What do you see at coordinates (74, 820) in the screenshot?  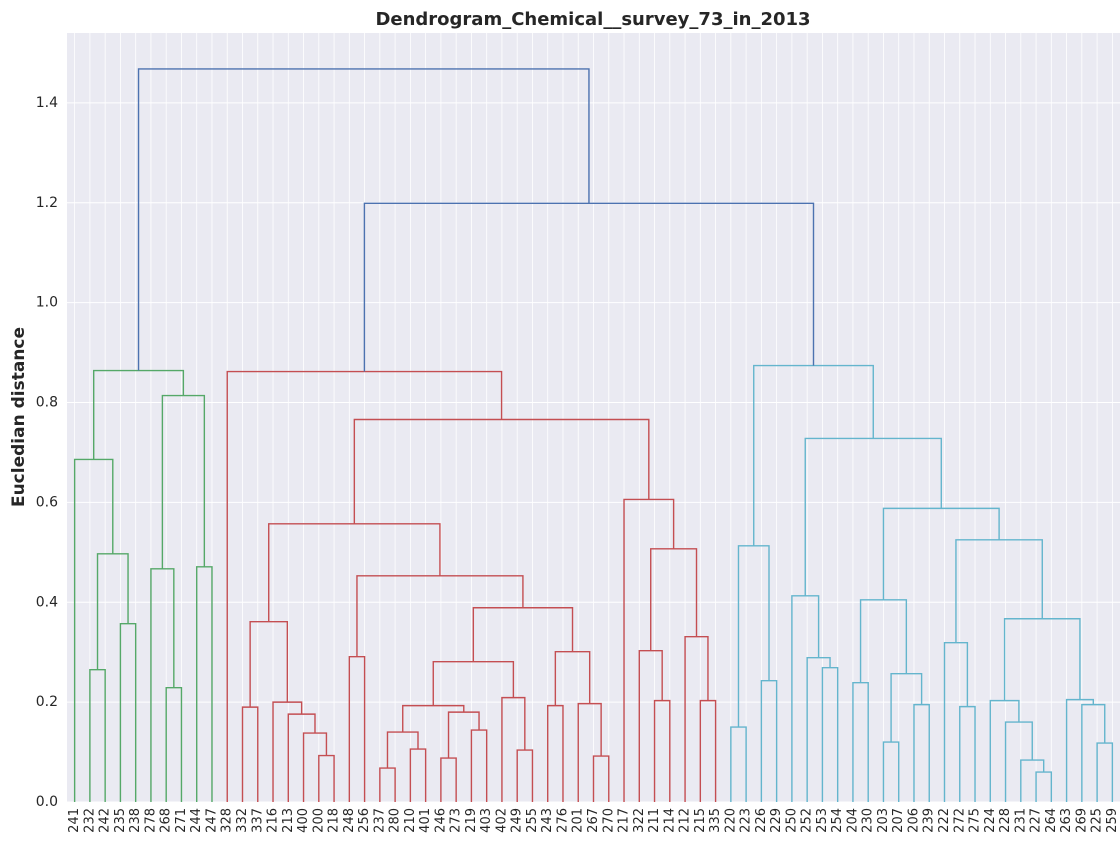 I see `leaf-label: 241` at bounding box center [74, 820].